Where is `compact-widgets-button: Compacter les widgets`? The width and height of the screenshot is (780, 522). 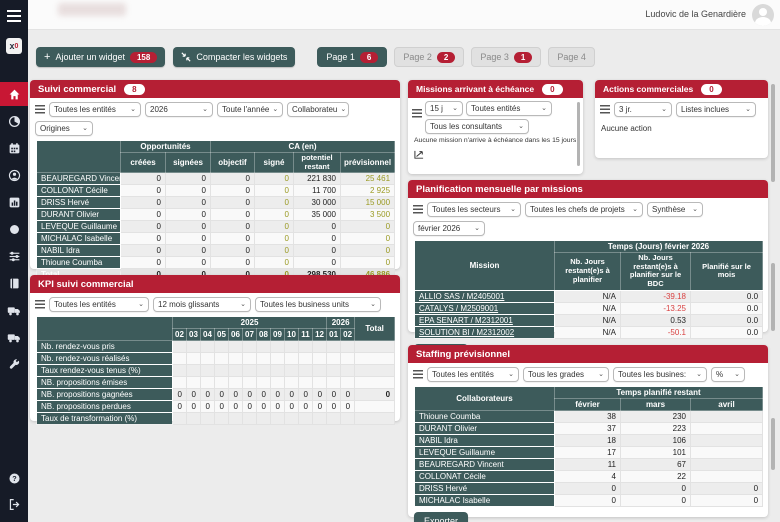 compact-widgets-button: Compacter les widgets is located at coordinates (234, 57).